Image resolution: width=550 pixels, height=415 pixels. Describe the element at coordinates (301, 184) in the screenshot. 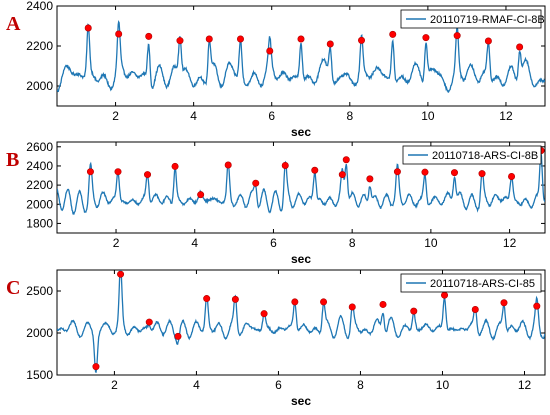

I see `series-line` at that location.